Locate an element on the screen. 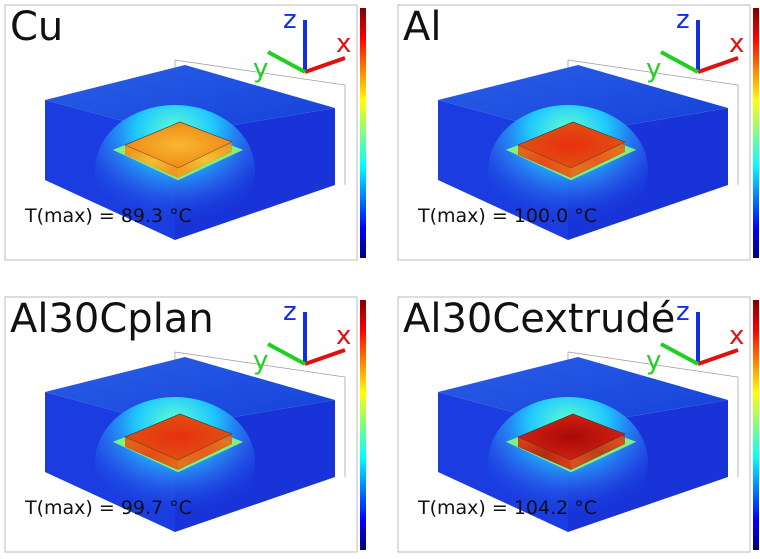 Image resolution: width=760 pixels, height=559 pixels. panel-label: Cu is located at coordinates (36, 27).